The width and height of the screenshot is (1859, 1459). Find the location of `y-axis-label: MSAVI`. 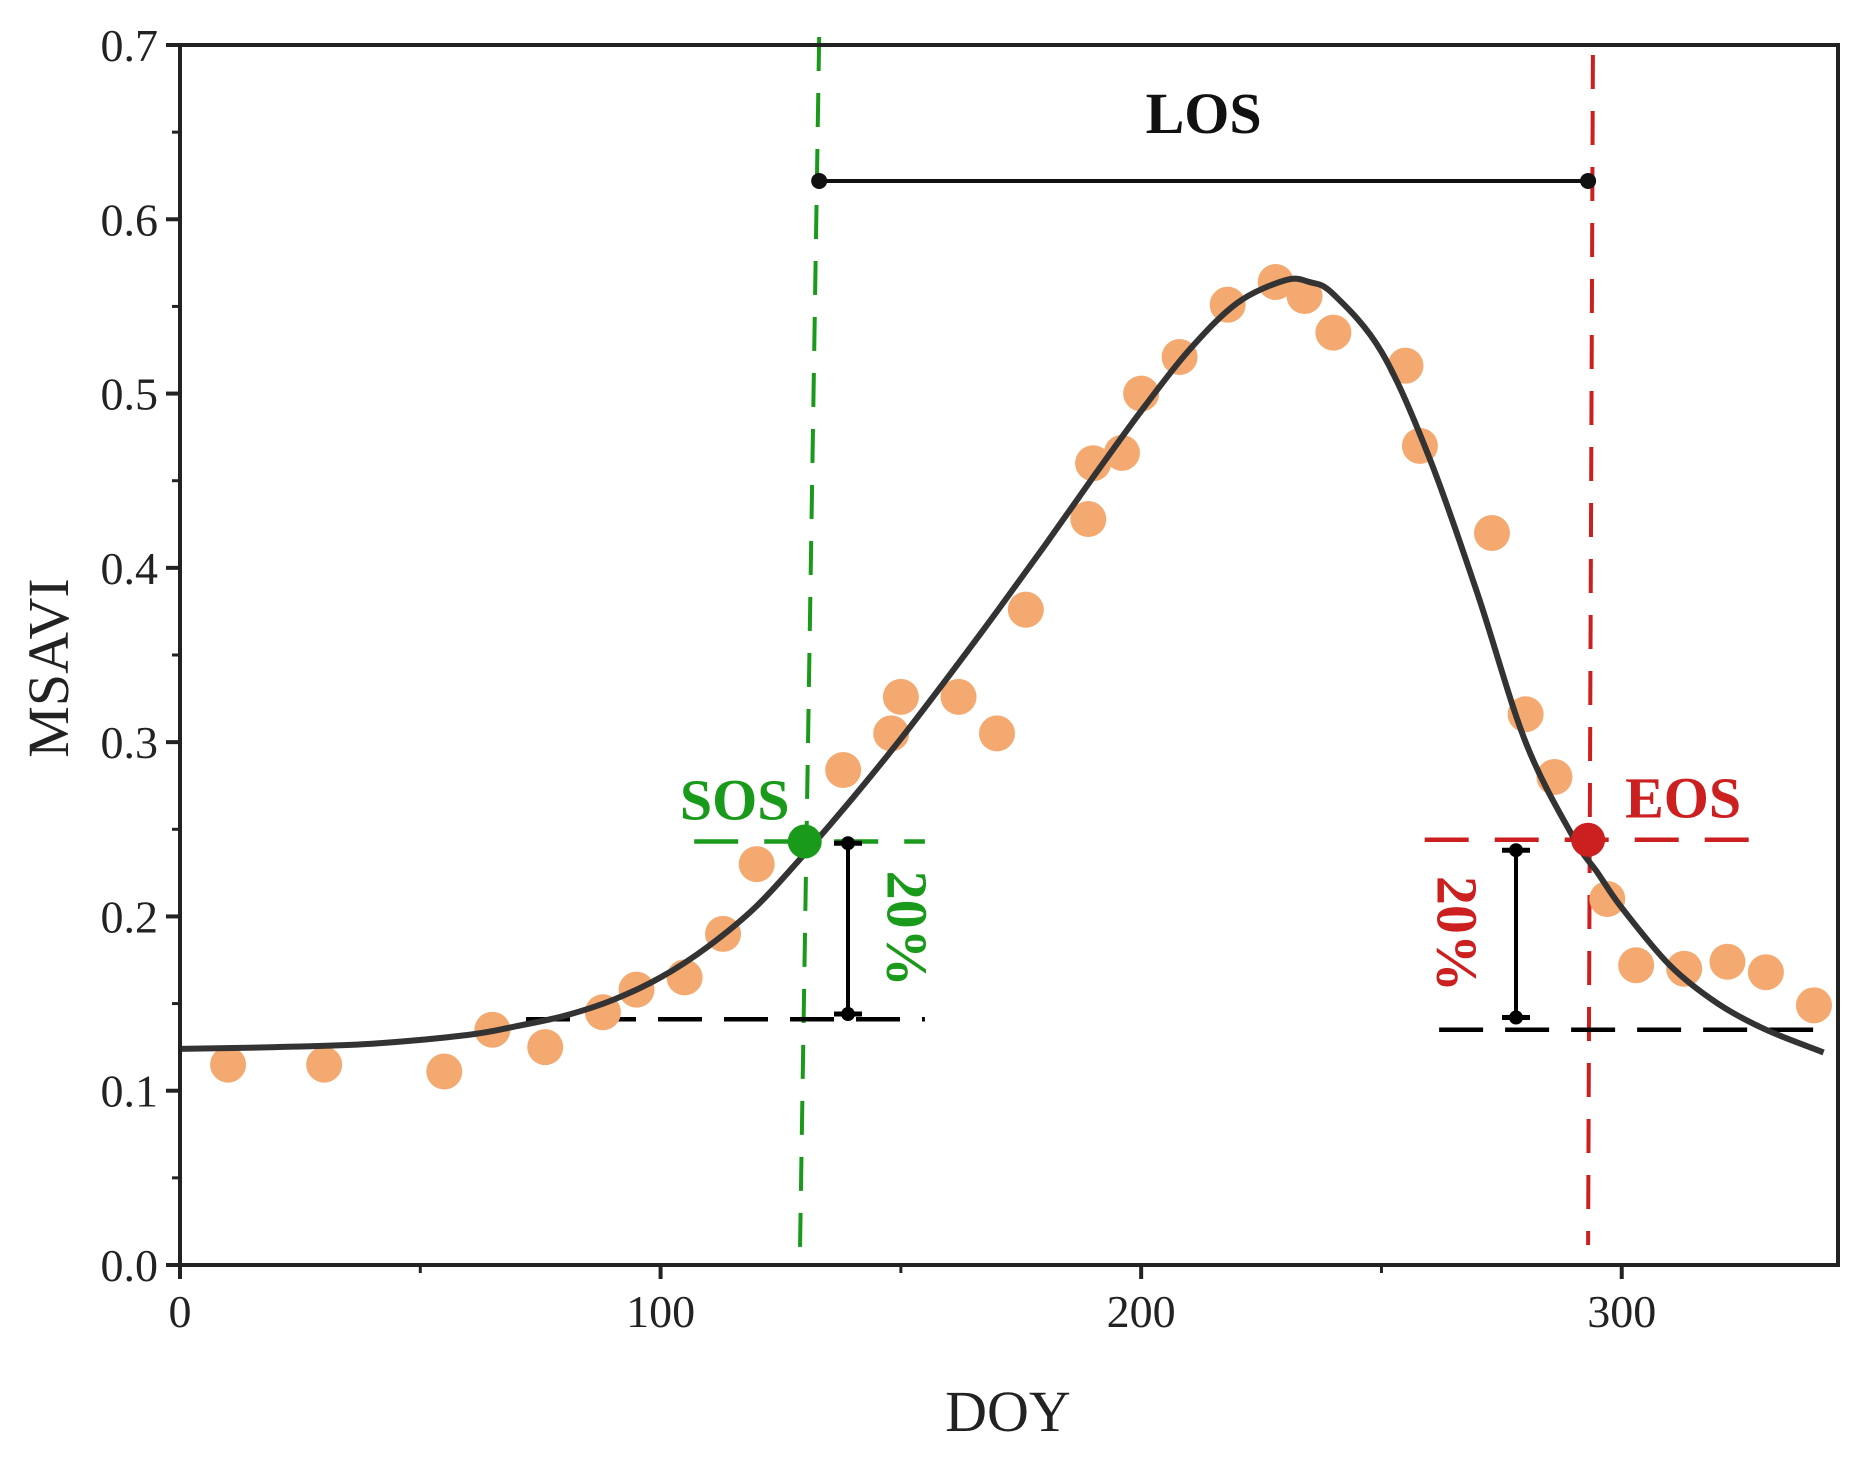

y-axis-label: MSAVI is located at coordinates (48, 667).